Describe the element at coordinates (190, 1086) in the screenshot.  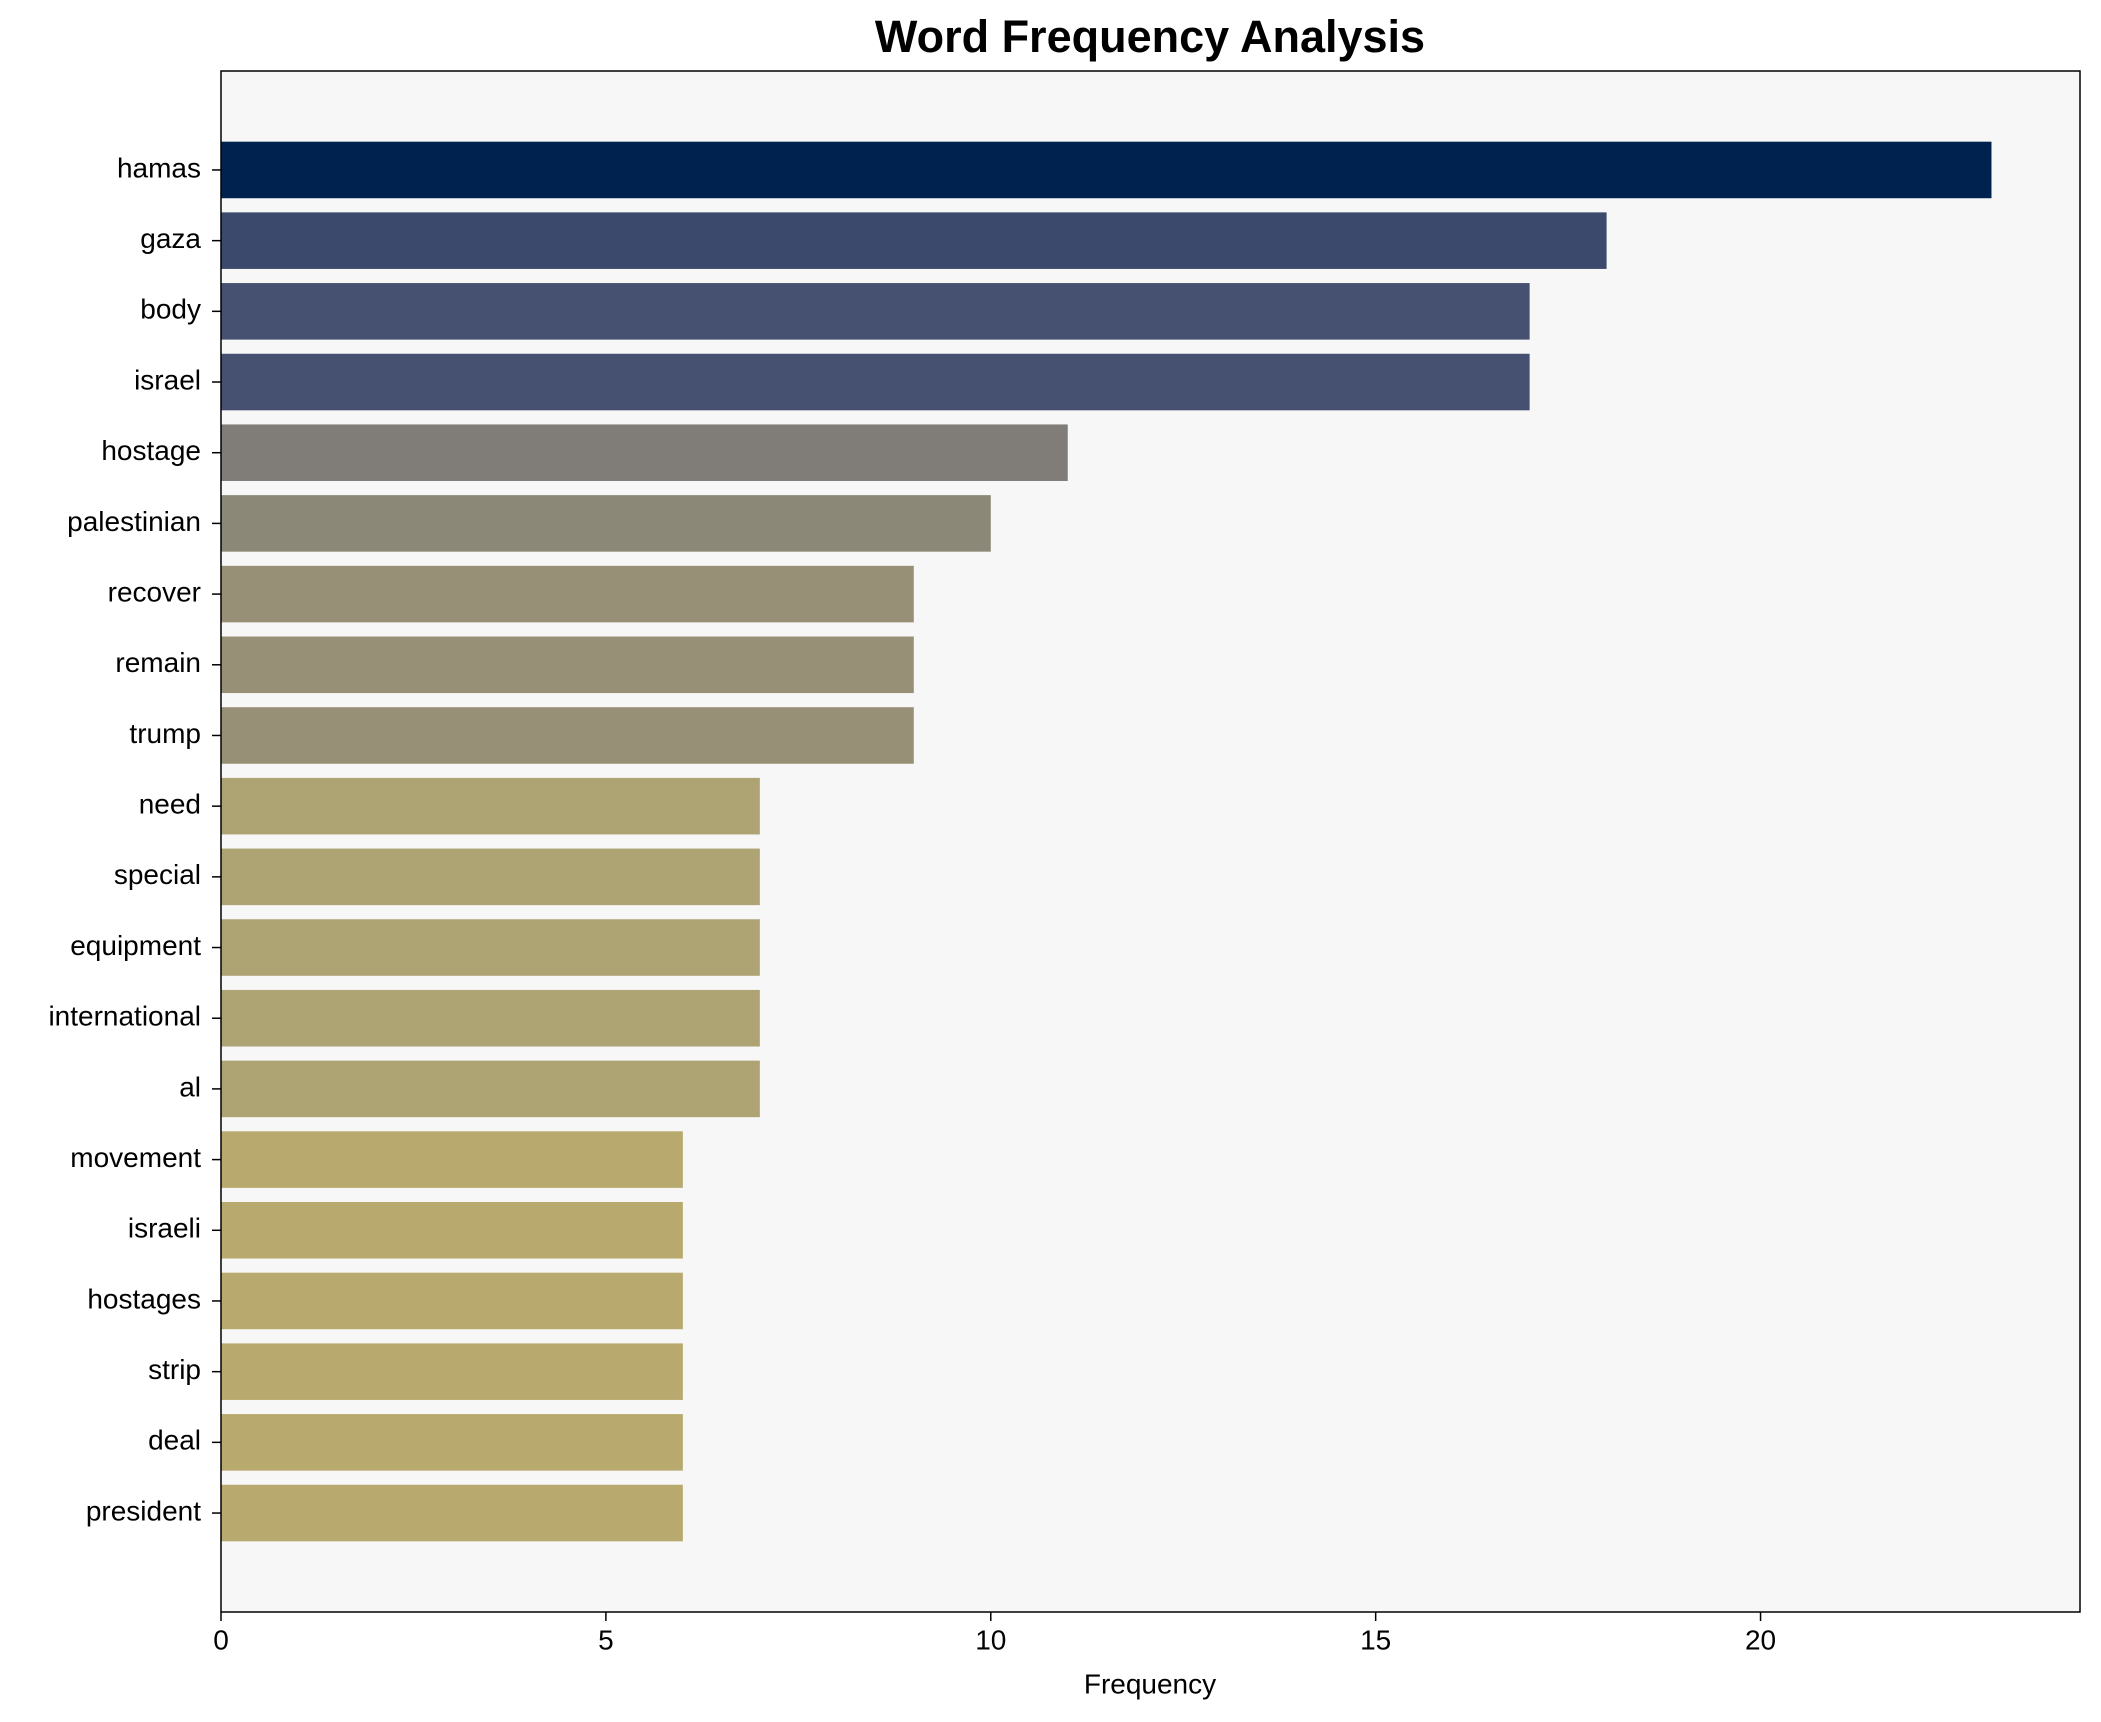
I see `y-tick-label: al` at that location.